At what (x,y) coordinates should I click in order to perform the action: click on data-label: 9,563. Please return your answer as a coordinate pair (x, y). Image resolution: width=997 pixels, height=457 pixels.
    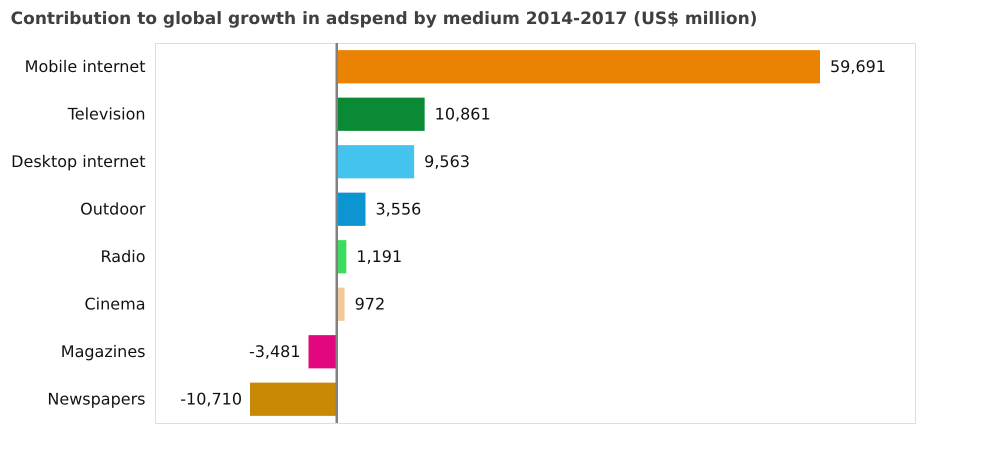
    Looking at the image, I should click on (447, 161).